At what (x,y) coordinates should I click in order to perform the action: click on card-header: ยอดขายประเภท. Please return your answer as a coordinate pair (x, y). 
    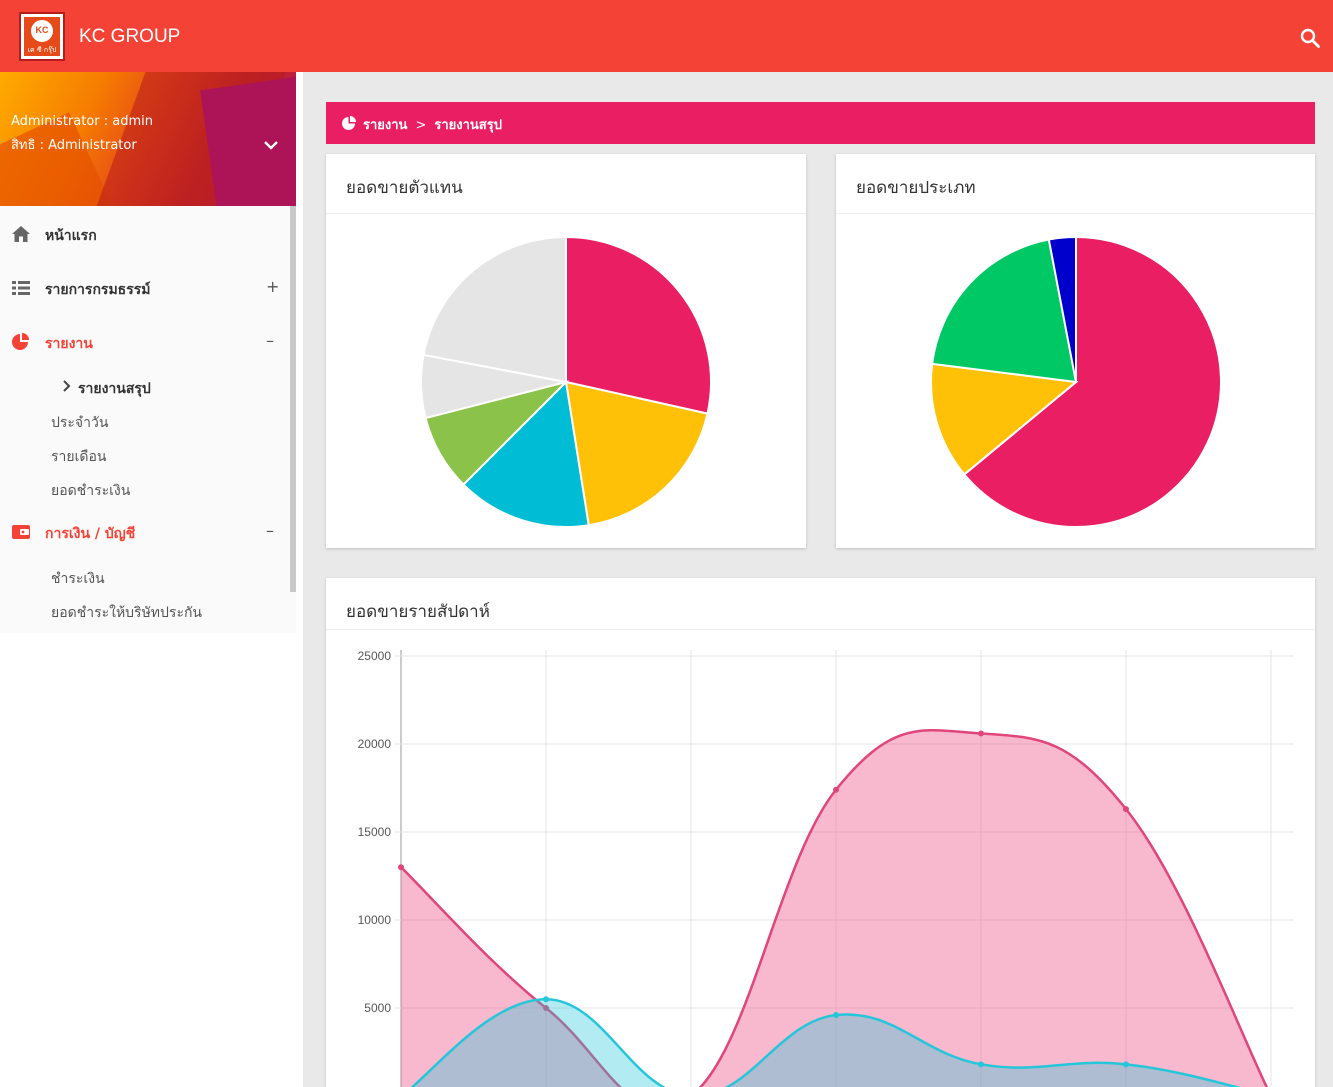
    Looking at the image, I should click on (1075, 184).